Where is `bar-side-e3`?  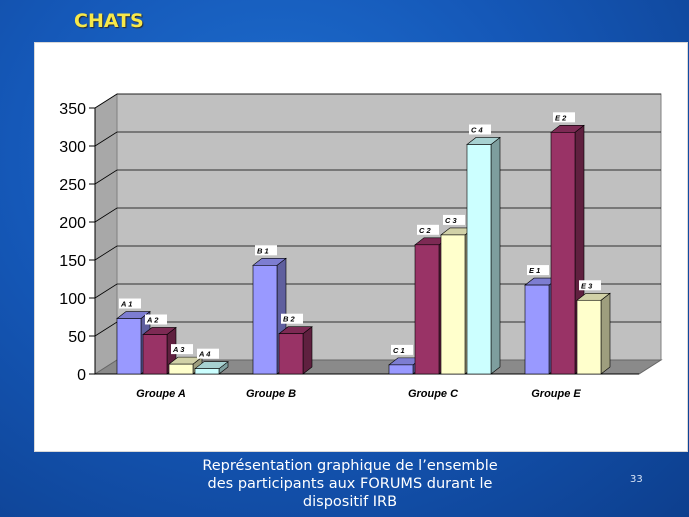
bar-side-e3 is located at coordinates (605, 333).